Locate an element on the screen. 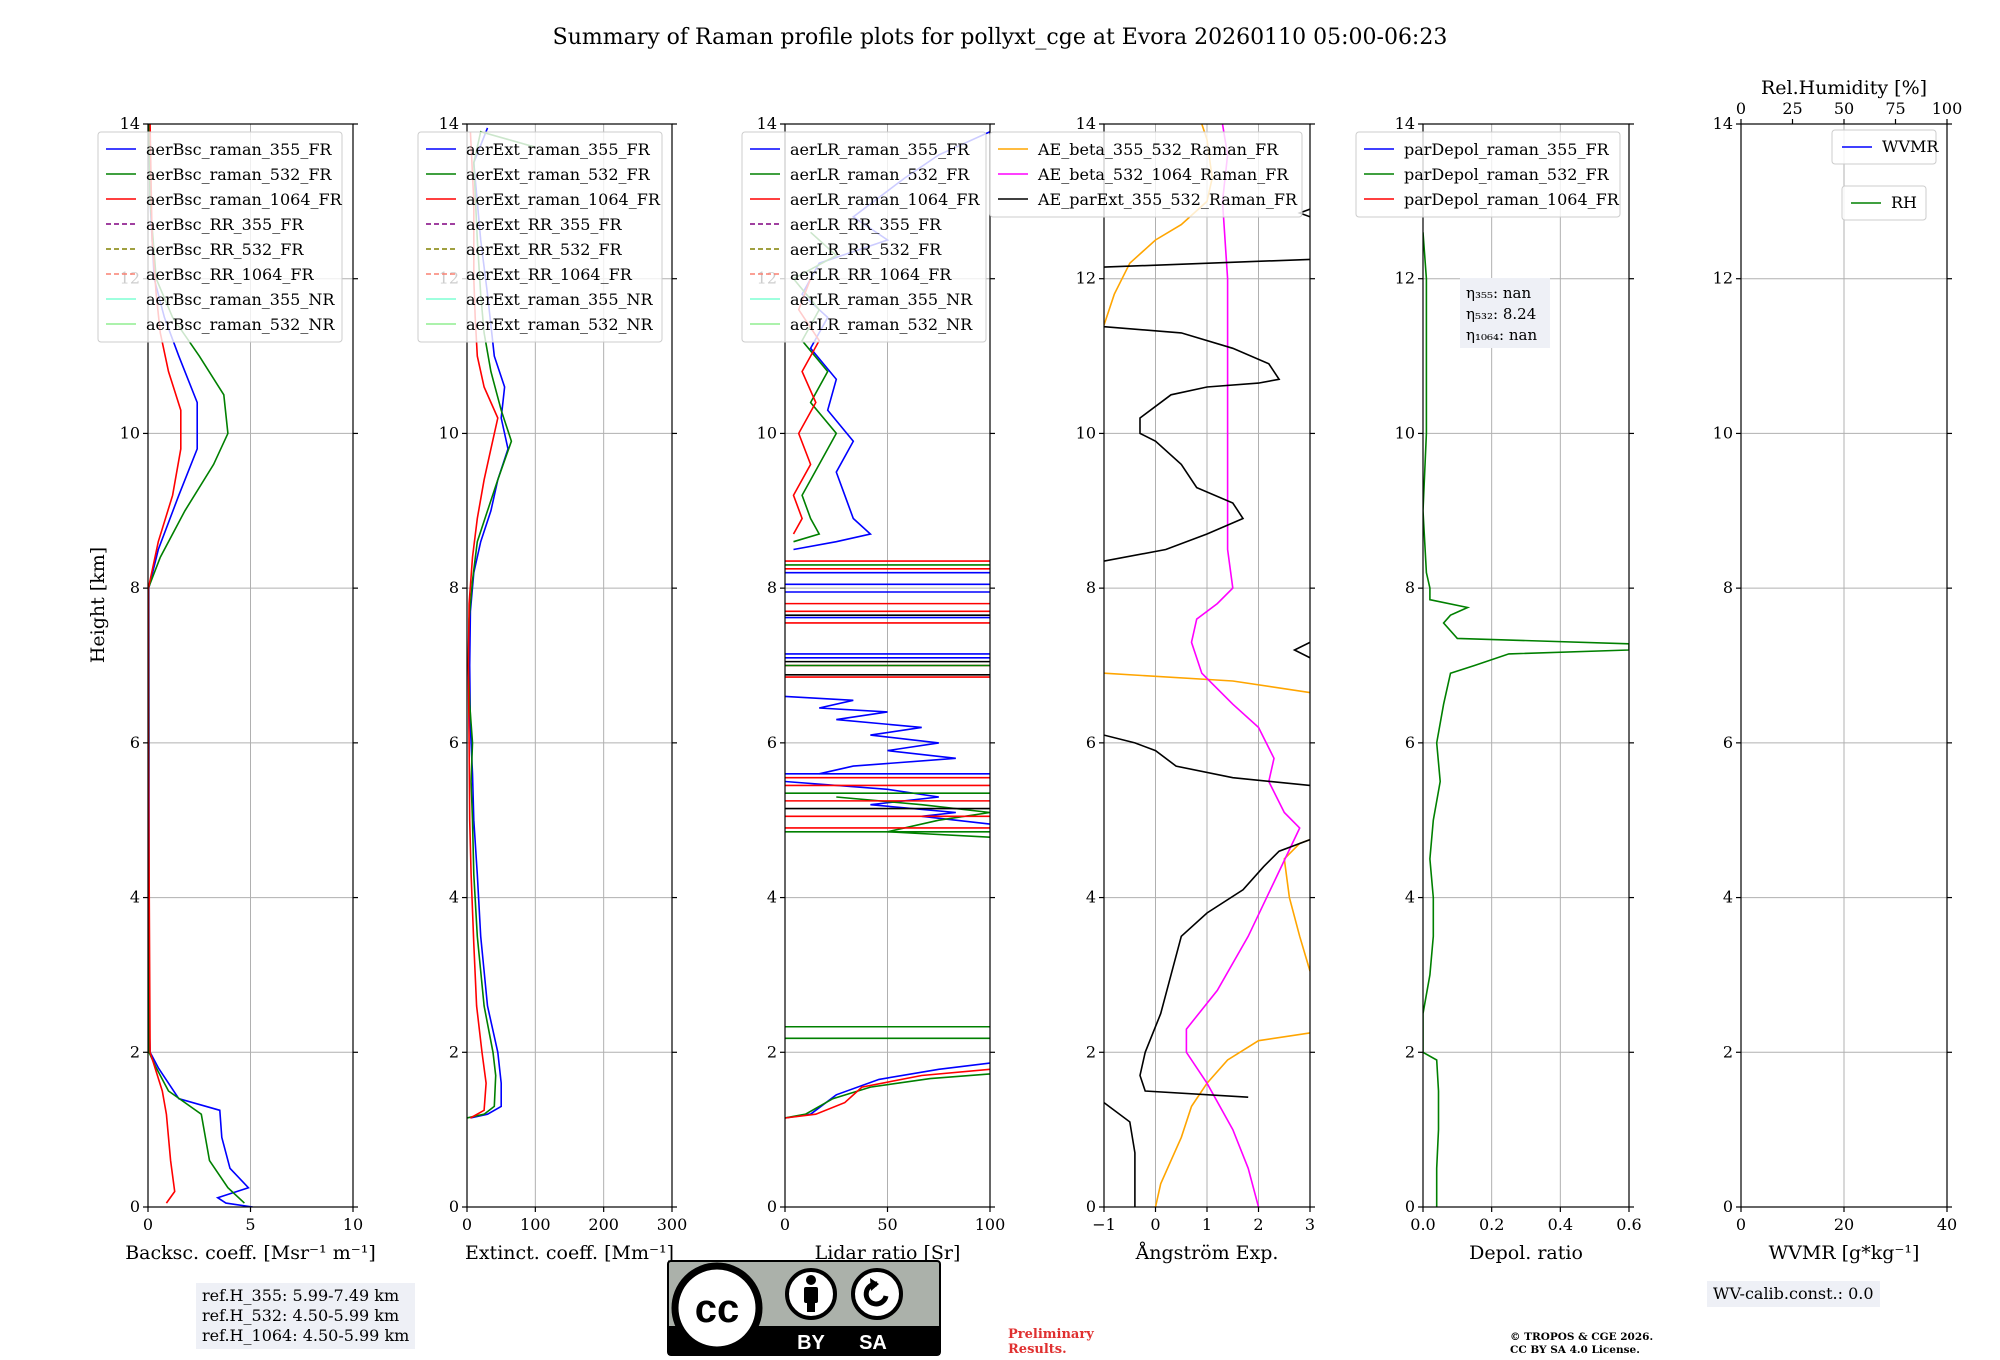  legend-label: aerLR_RR_532_FR is located at coordinates (866, 249).